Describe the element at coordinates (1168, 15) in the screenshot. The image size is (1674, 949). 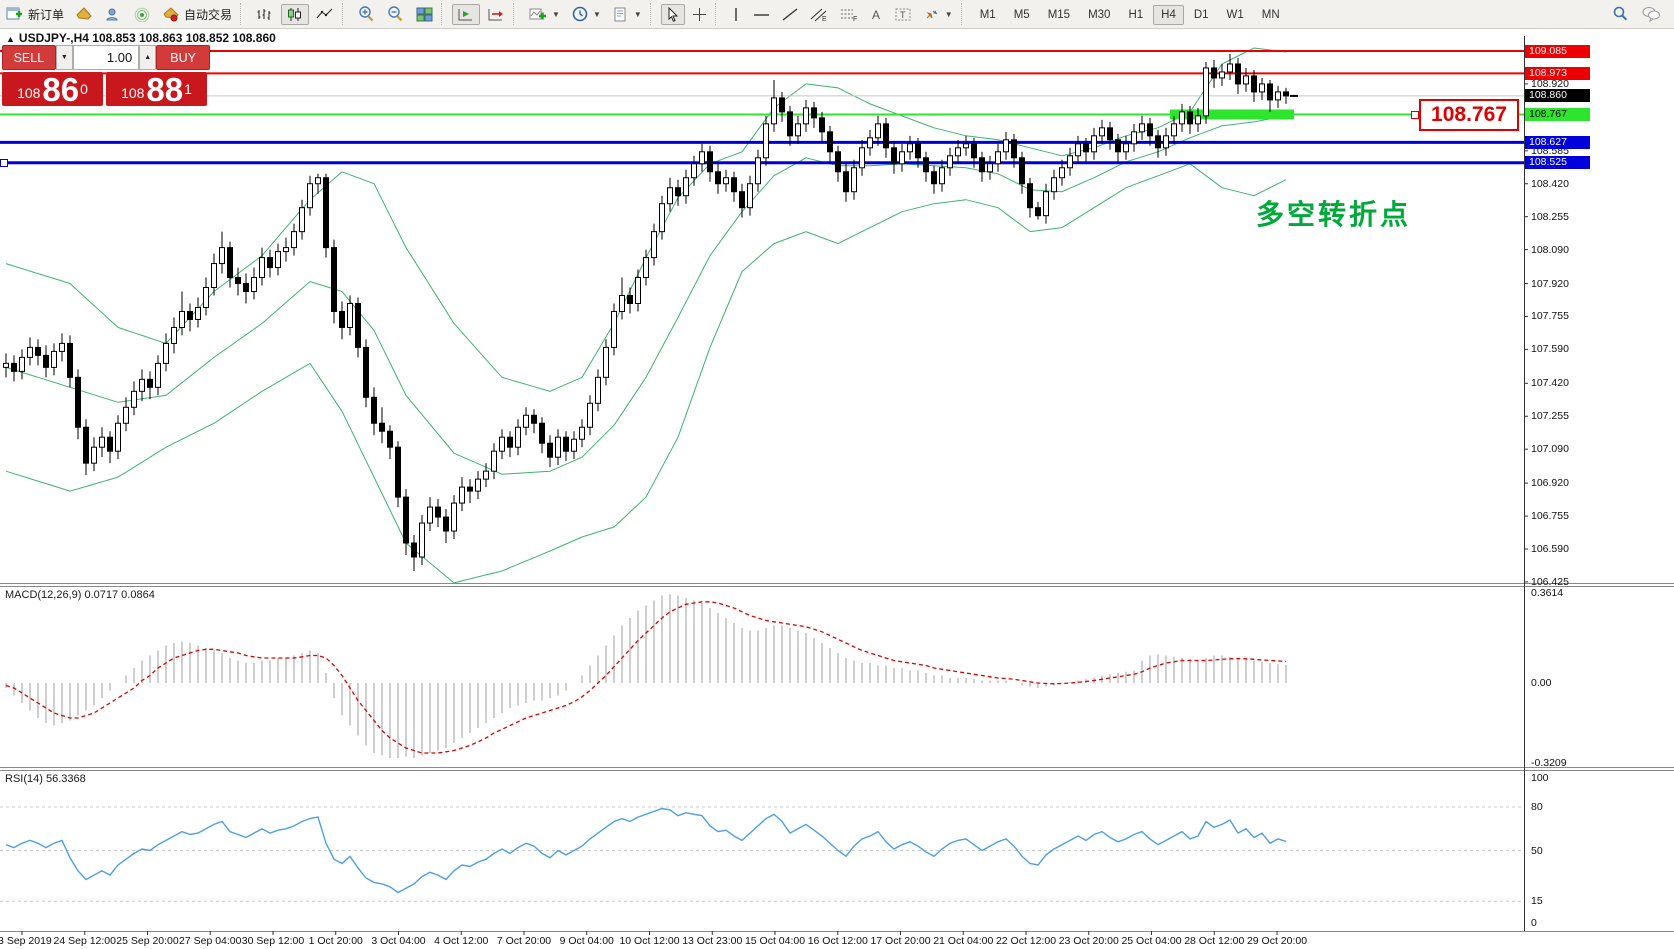
I see `timeframe-h4: H4` at that location.